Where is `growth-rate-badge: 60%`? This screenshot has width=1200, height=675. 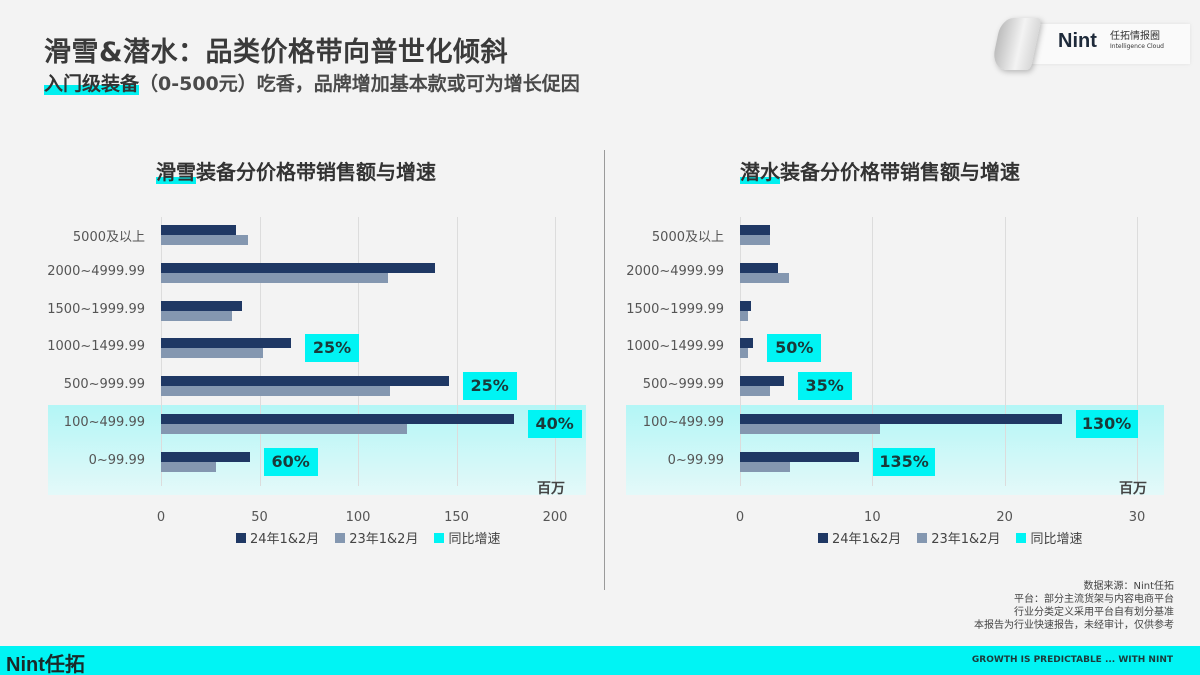
growth-rate-badge: 60% is located at coordinates (290, 461).